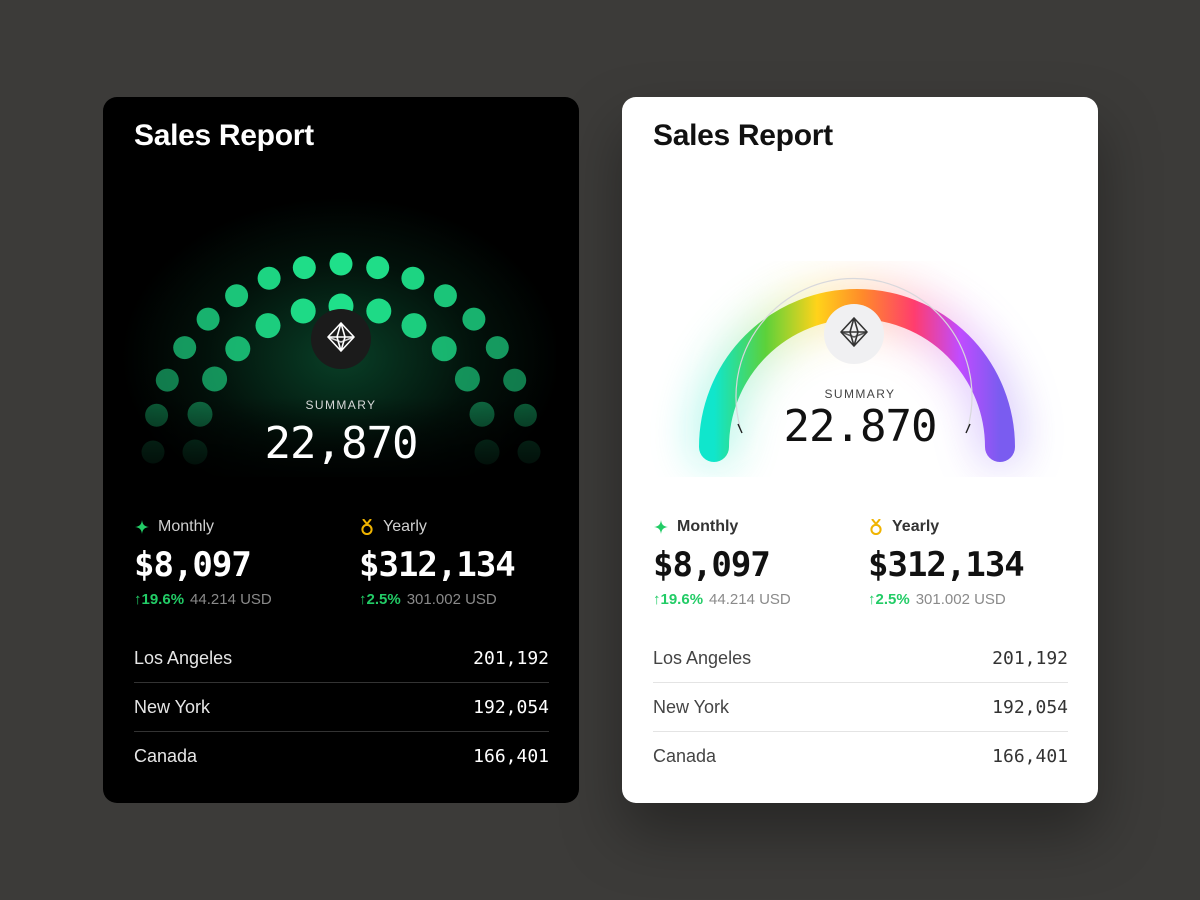 This screenshot has width=1200, height=900. I want to click on summary-value: 22,870, so click(341, 443).